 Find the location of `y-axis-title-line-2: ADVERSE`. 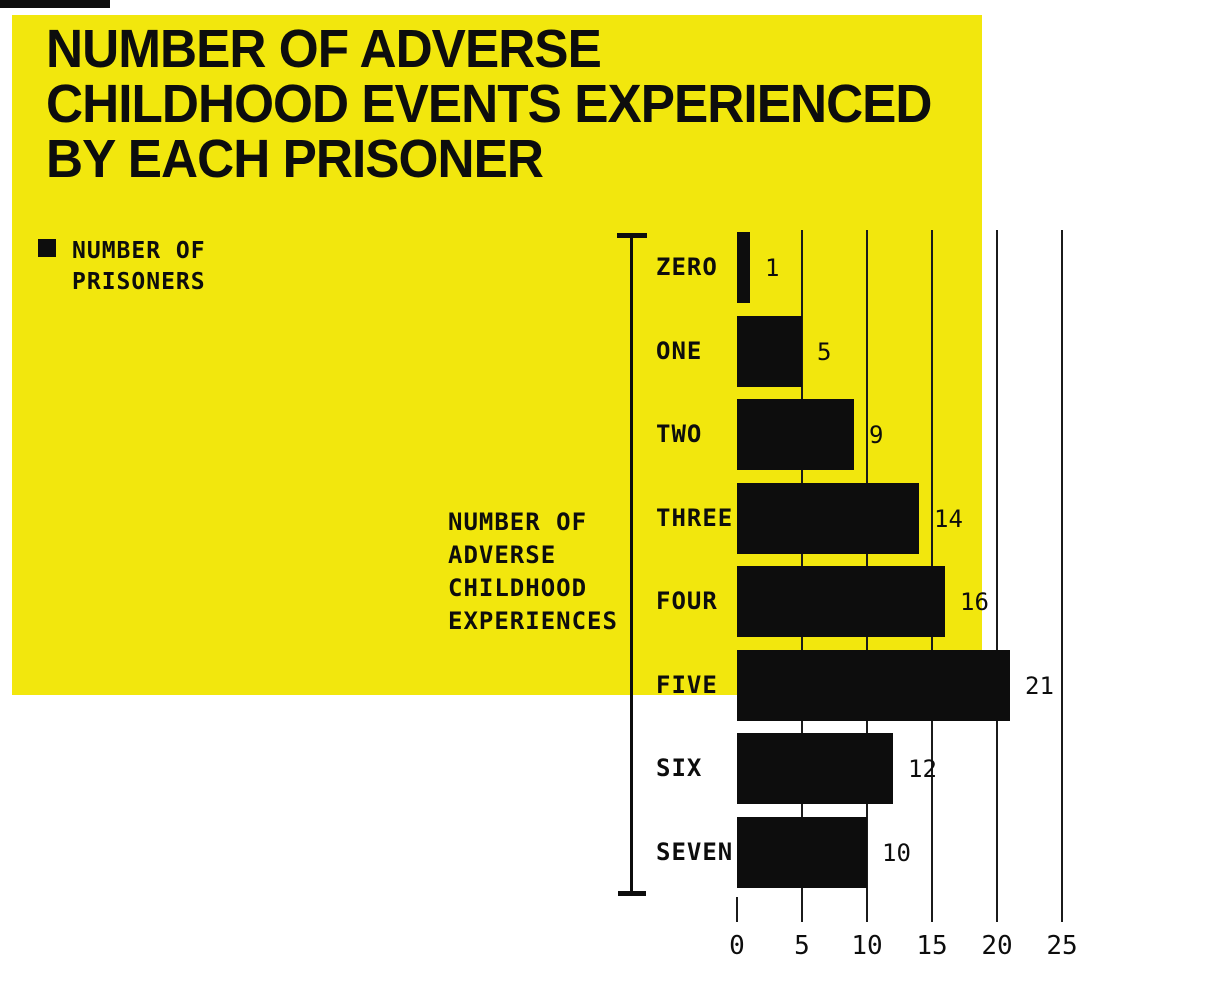

y-axis-title-line-2: ADVERSE is located at coordinates (502, 555).